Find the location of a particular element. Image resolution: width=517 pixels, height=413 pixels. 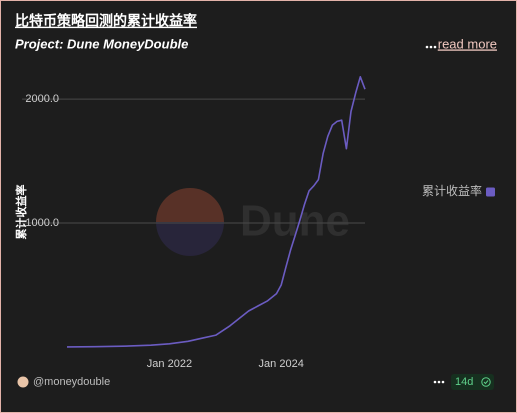

badge-bg is located at coordinates (472, 382).